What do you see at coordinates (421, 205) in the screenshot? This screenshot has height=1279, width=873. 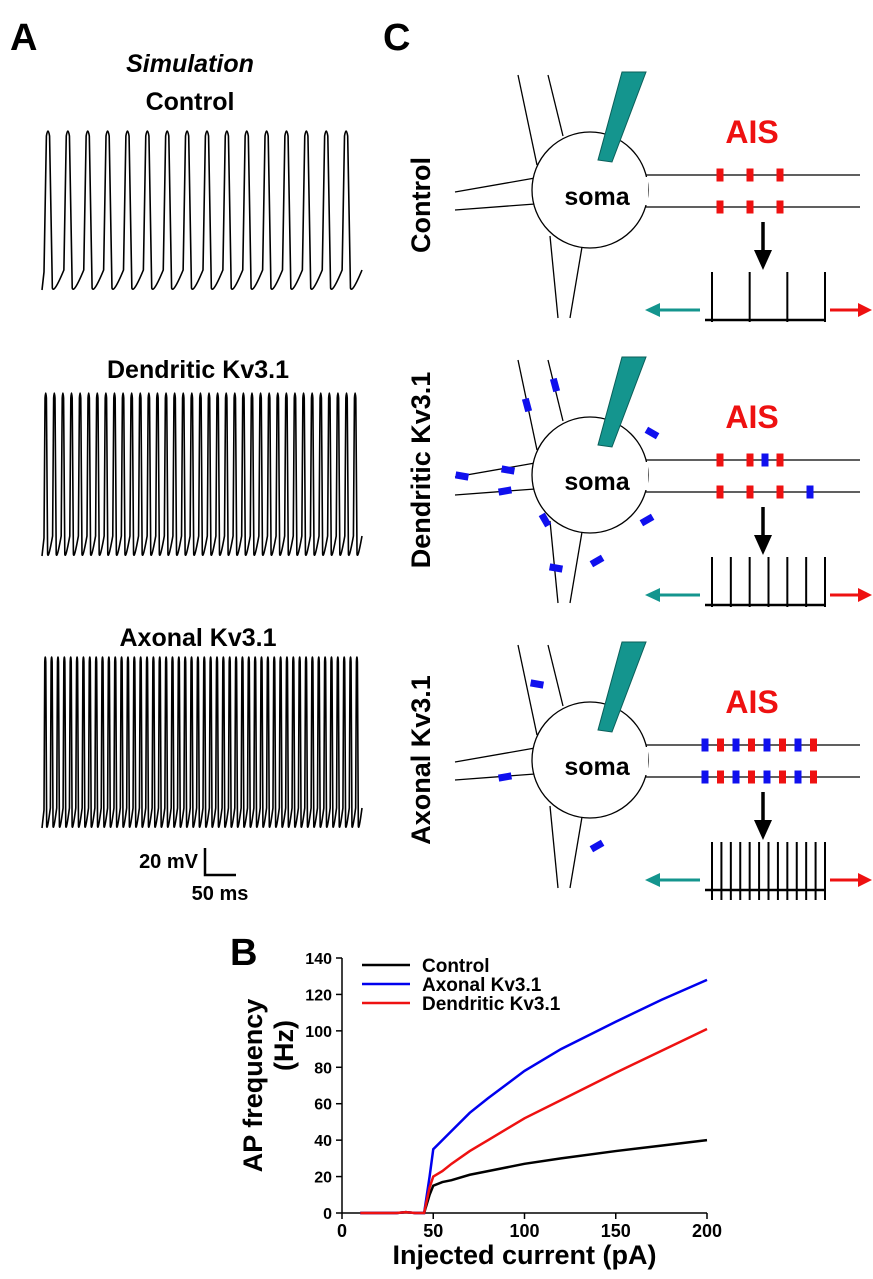 I see `row-label: Control` at bounding box center [421, 205].